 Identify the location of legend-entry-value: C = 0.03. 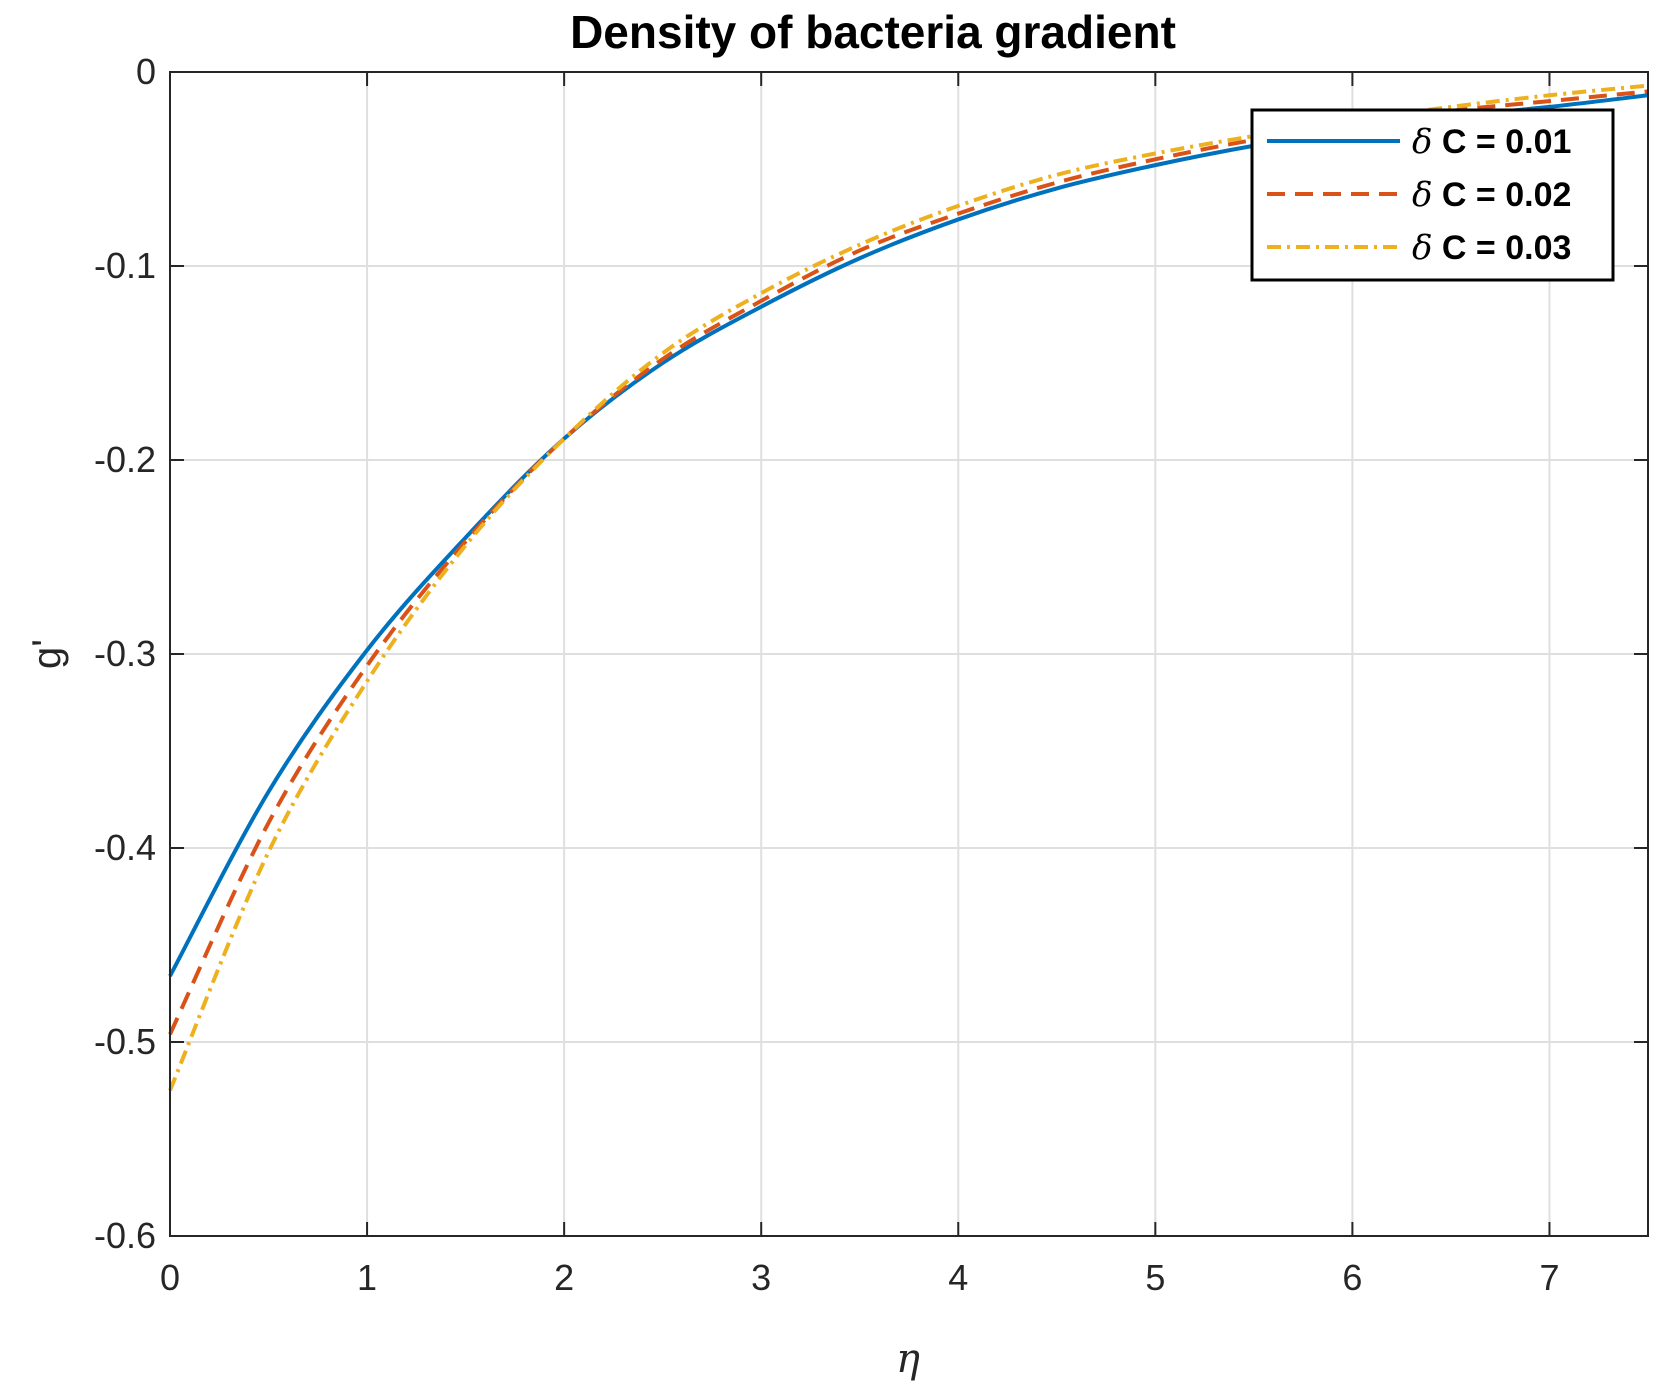
(1501, 248).